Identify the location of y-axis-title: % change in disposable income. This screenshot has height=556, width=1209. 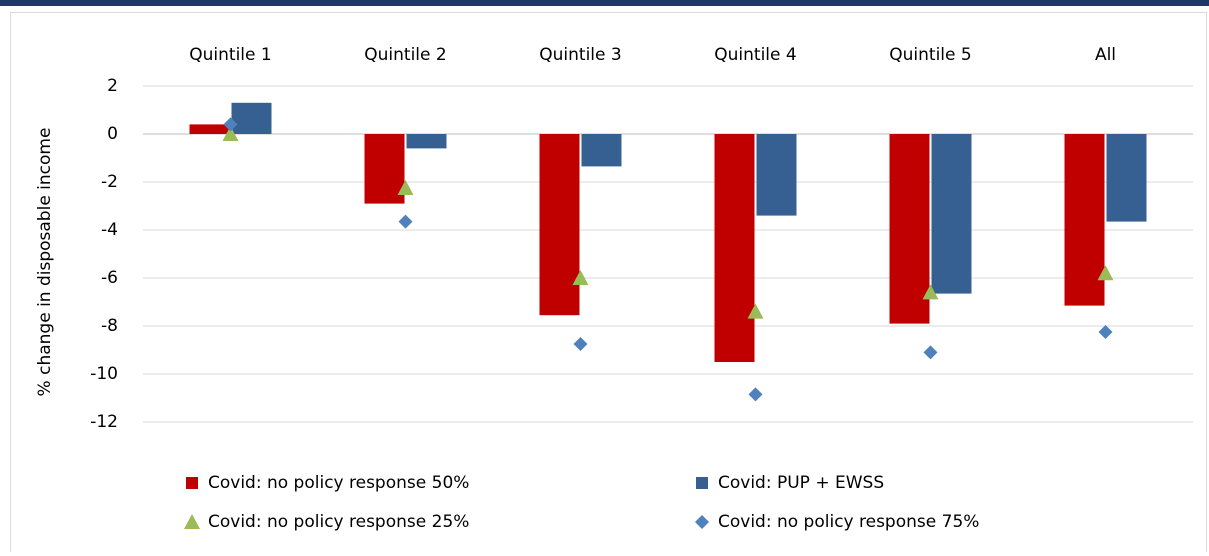
(45, 262).